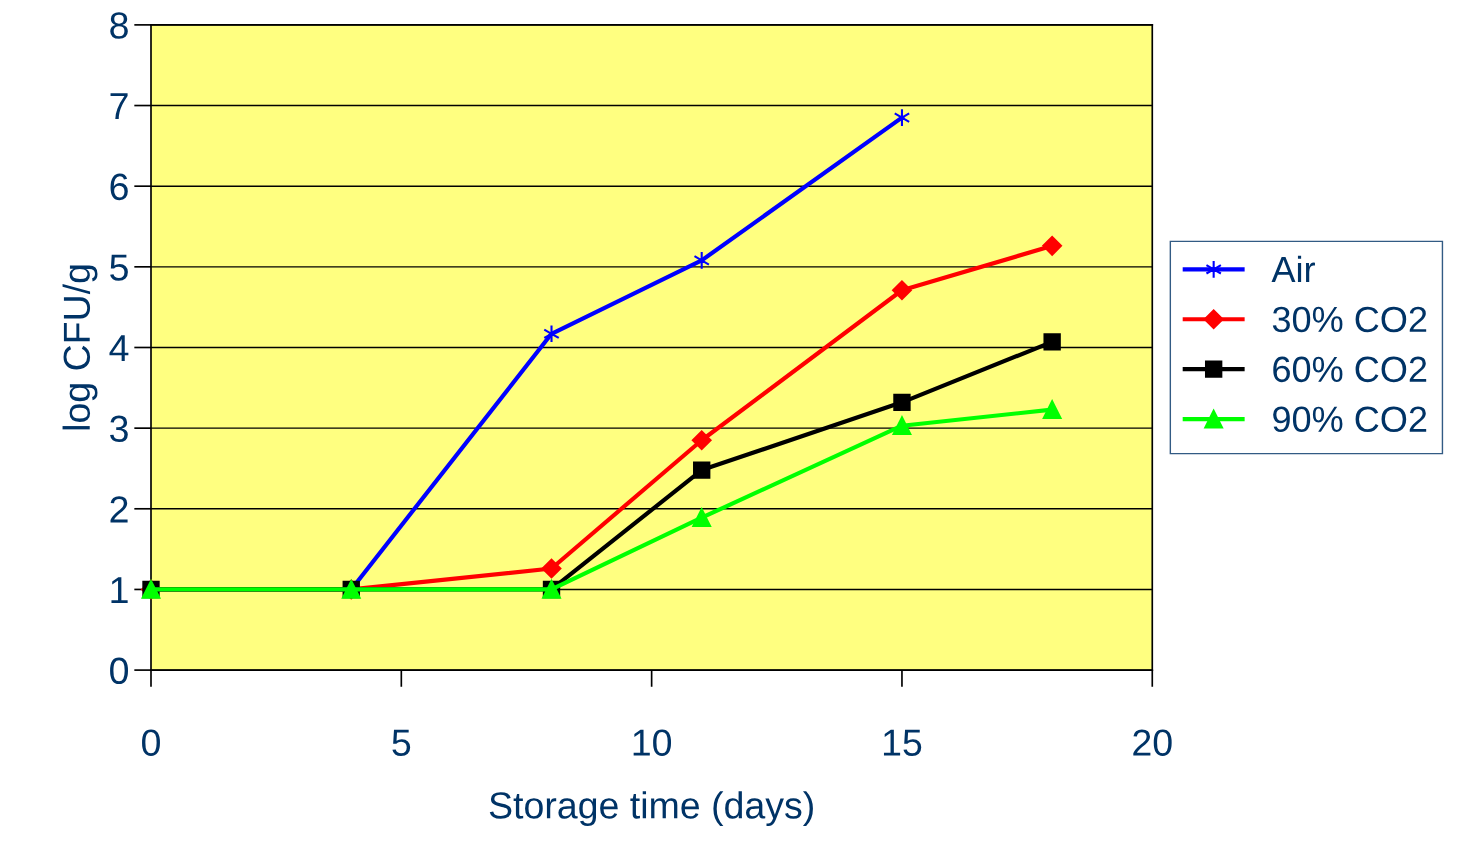 The image size is (1466, 858). I want to click on y-tick-label: 6, so click(119, 187).